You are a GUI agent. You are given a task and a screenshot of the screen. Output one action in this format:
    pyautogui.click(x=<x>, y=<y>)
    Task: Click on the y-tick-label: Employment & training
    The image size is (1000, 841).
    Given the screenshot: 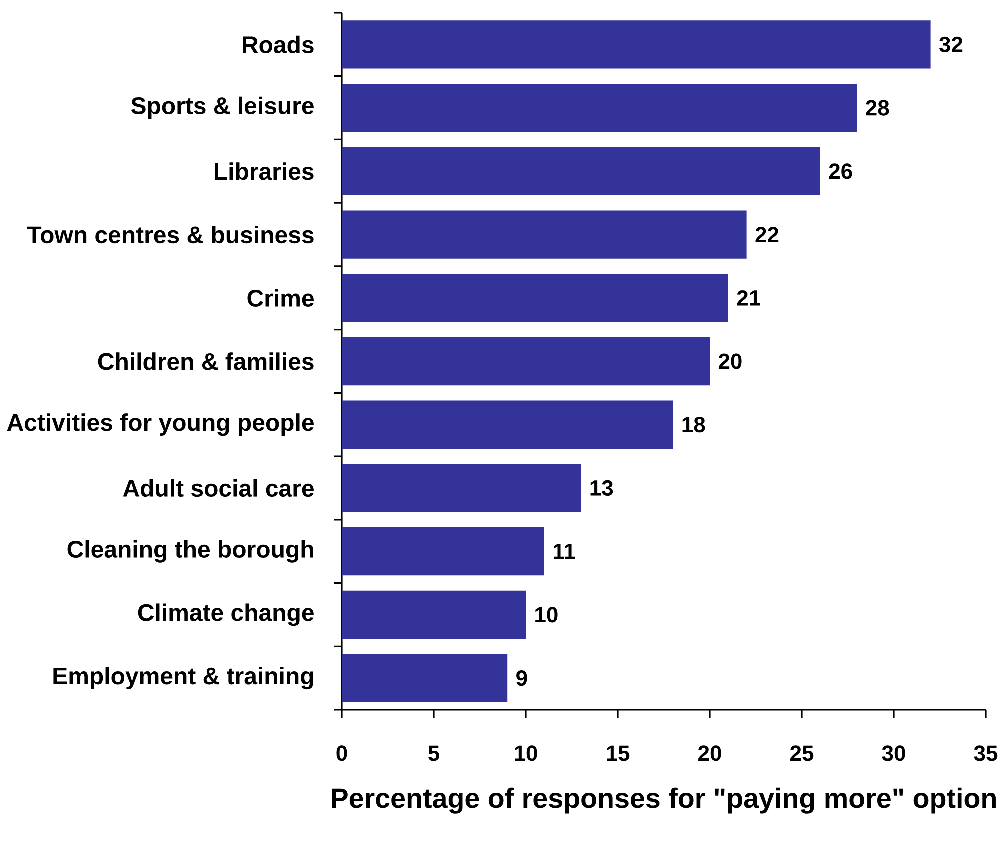 What is the action you would take?
    pyautogui.click(x=184, y=678)
    